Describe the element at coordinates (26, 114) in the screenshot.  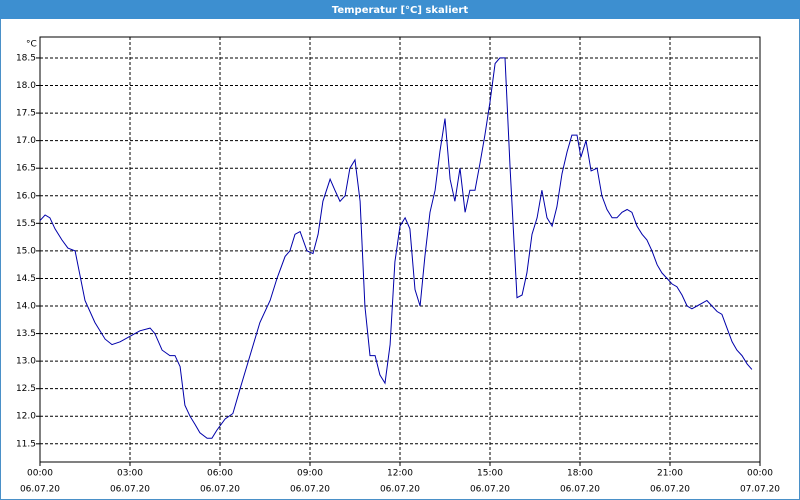
I see `y-tick-label: 17.5` at that location.